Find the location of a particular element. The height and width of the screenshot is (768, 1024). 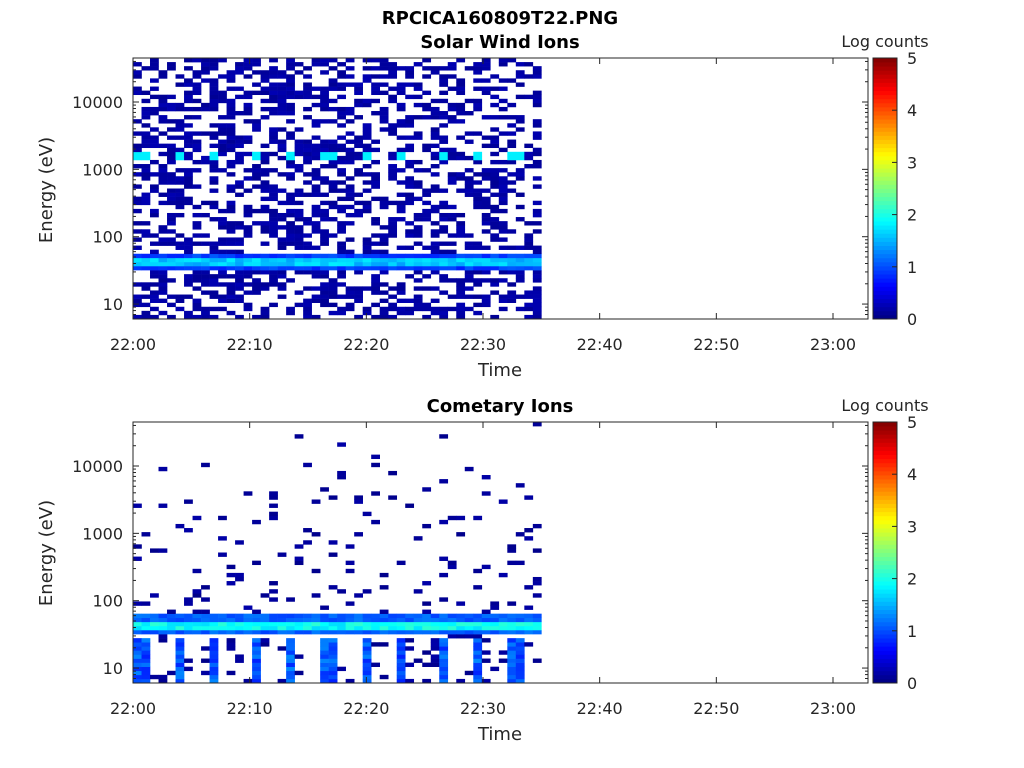

y-tick-label: 10 is located at coordinates (113, 668).